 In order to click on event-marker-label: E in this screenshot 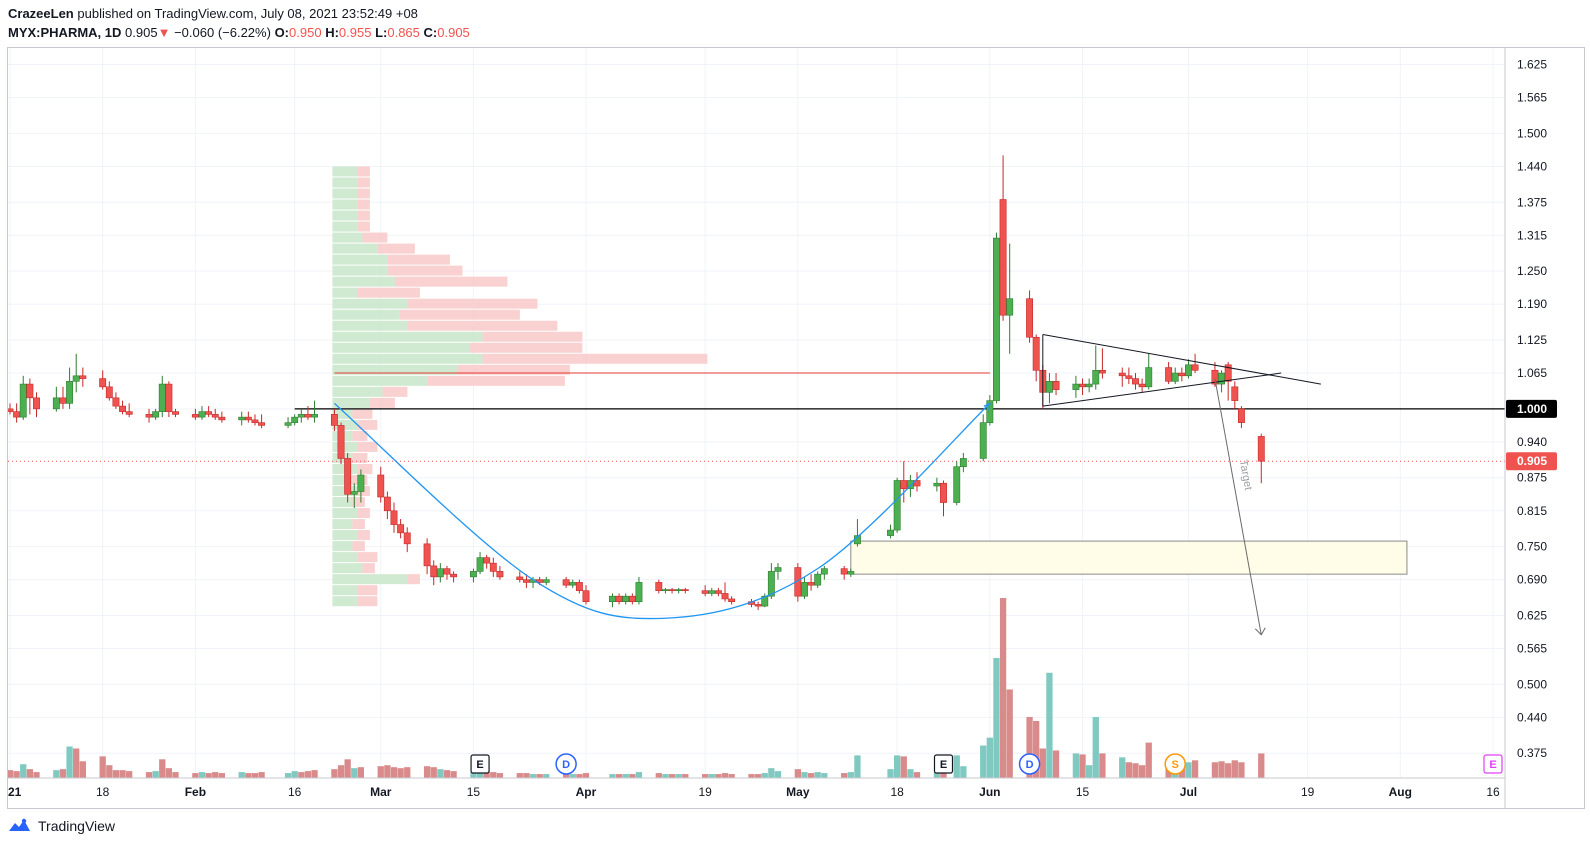, I will do `click(1492, 765)`.